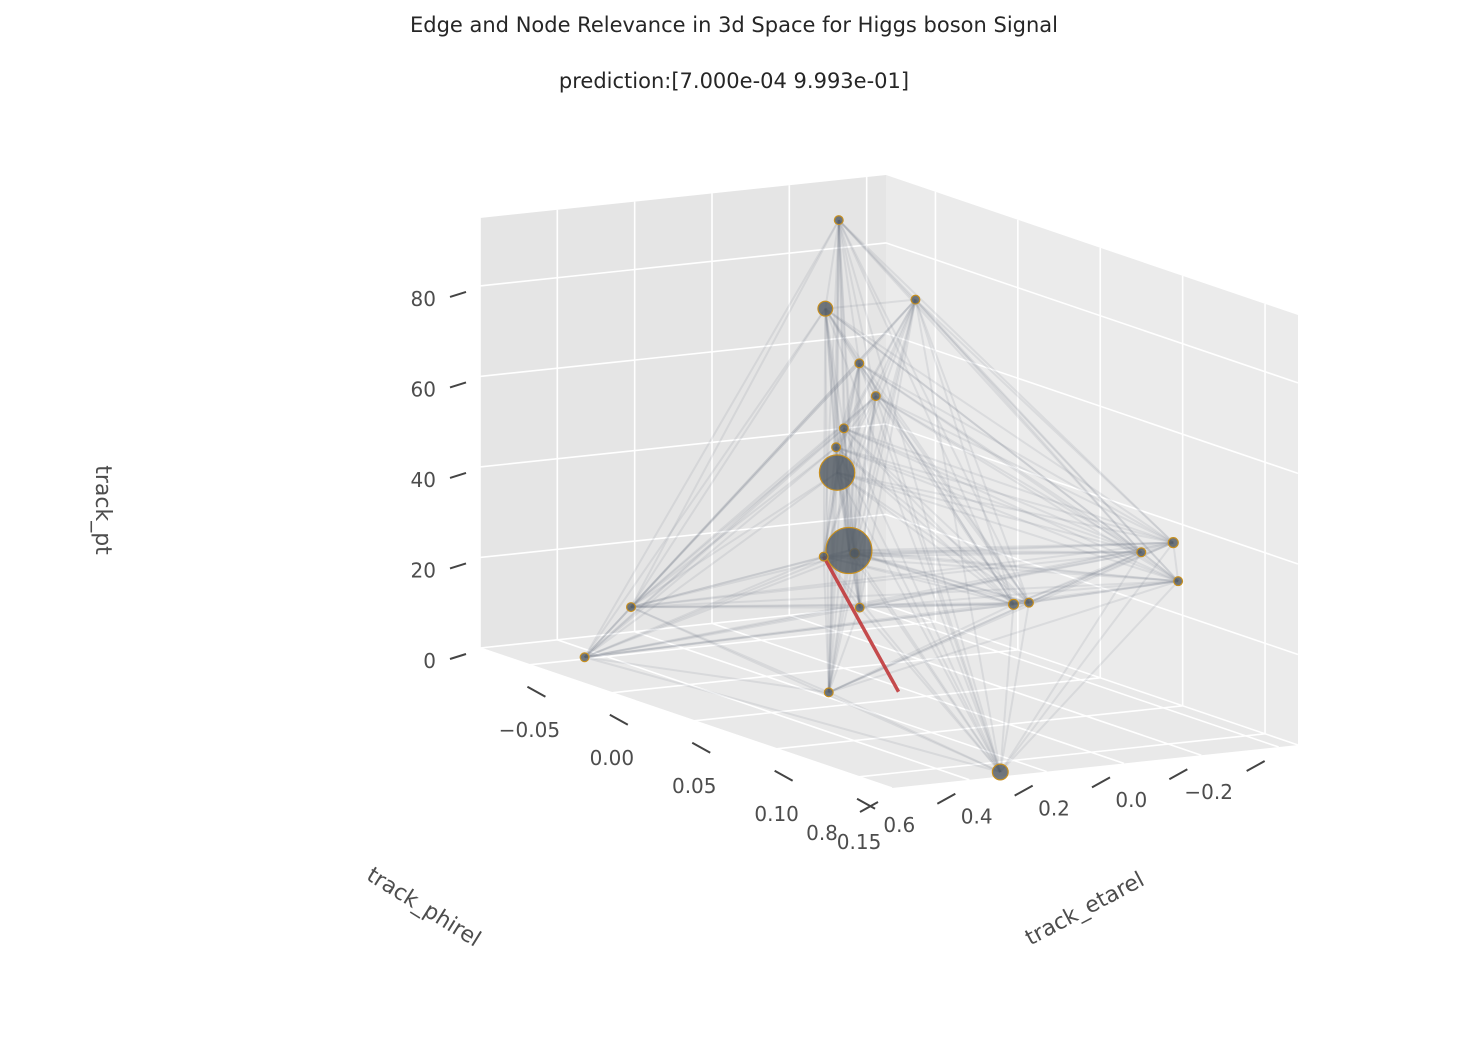  What do you see at coordinates (102, 510) in the screenshot?
I see `z-axis-label: track_pt` at bounding box center [102, 510].